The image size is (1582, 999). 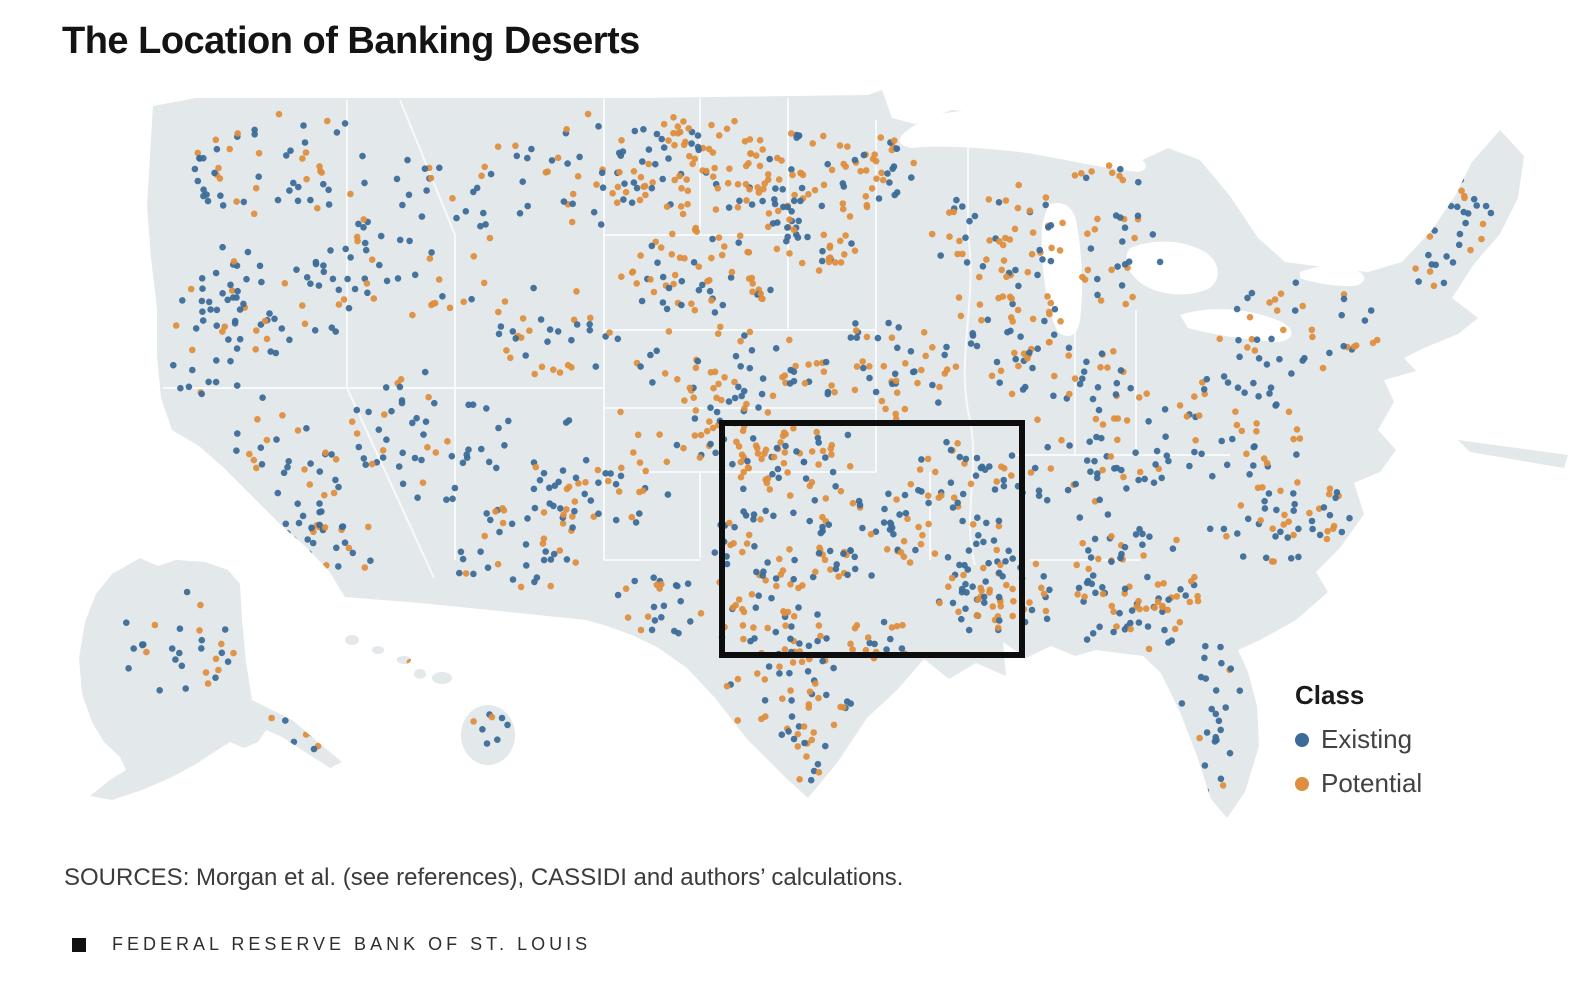 I want to click on long-island-land, so click(x=1513, y=454).